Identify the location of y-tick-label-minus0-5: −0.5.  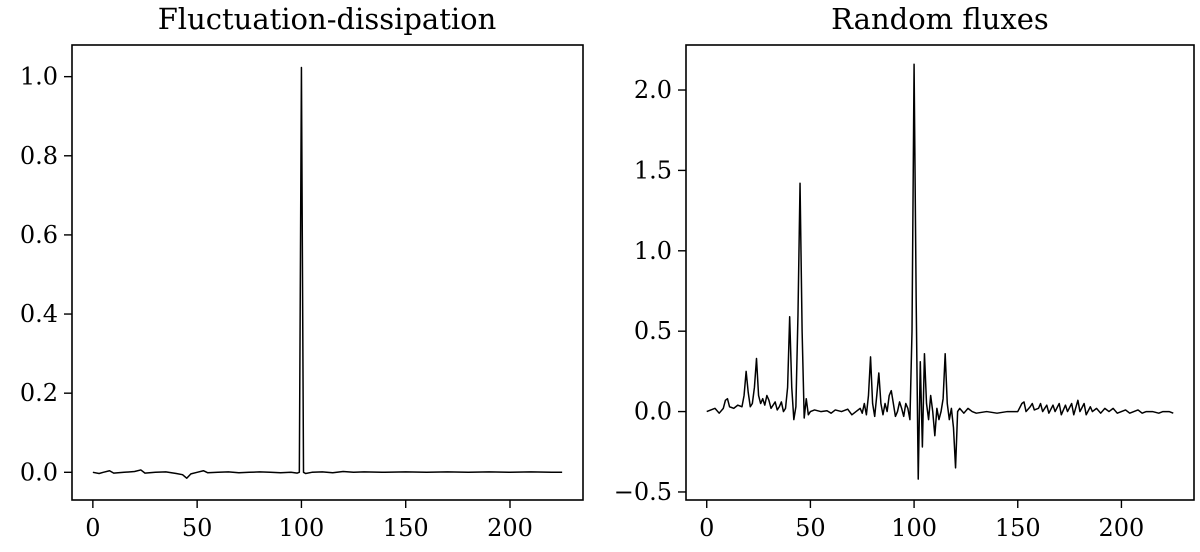
(643, 492).